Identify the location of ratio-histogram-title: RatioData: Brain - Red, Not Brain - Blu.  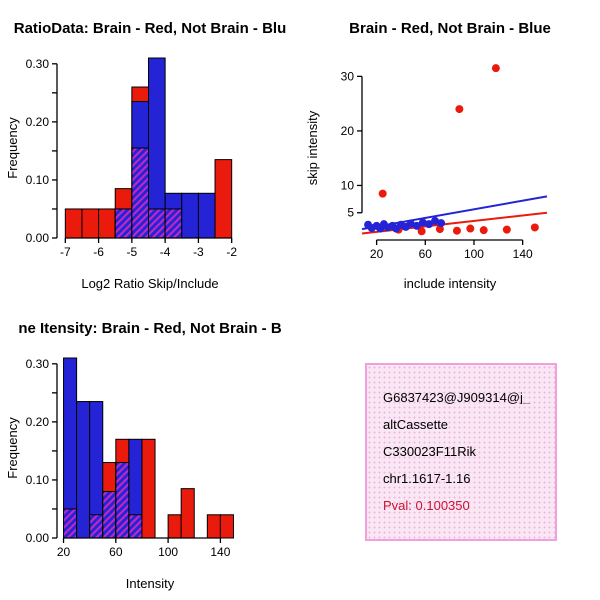
(150, 28).